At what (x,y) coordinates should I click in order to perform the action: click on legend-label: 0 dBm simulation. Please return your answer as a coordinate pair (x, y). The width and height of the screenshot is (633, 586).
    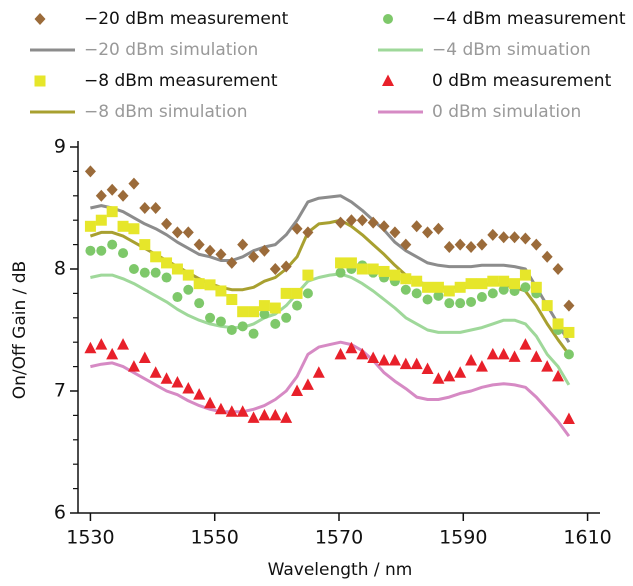
    Looking at the image, I should click on (506, 112).